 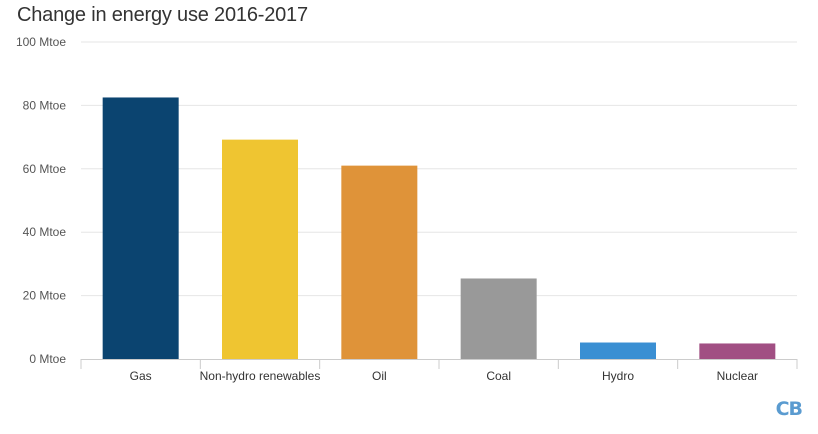 What do you see at coordinates (789, 409) in the screenshot?
I see `carbon-brief-logo: CB` at bounding box center [789, 409].